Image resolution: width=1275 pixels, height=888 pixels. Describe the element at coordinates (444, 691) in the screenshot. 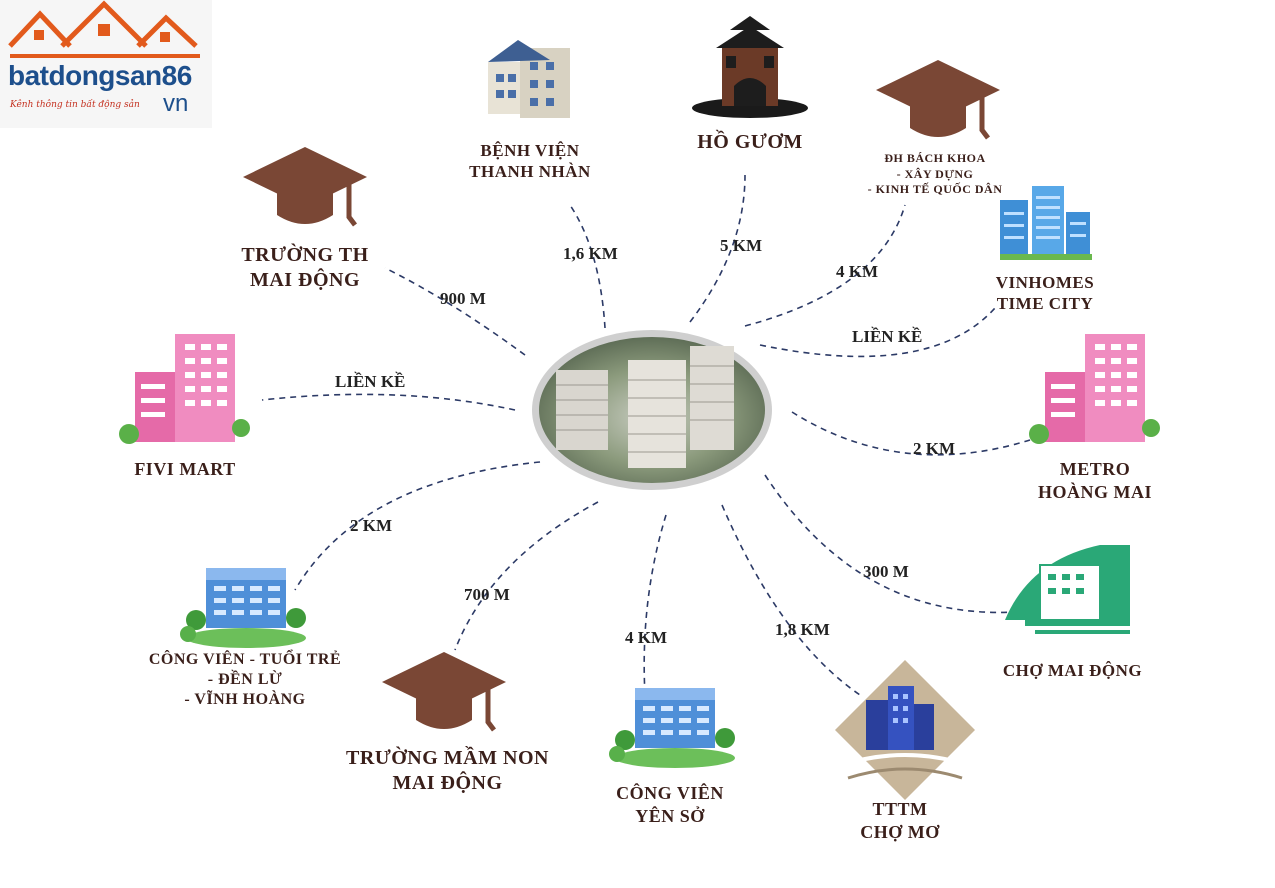

I see `kindergarten-cap-icon` at that location.